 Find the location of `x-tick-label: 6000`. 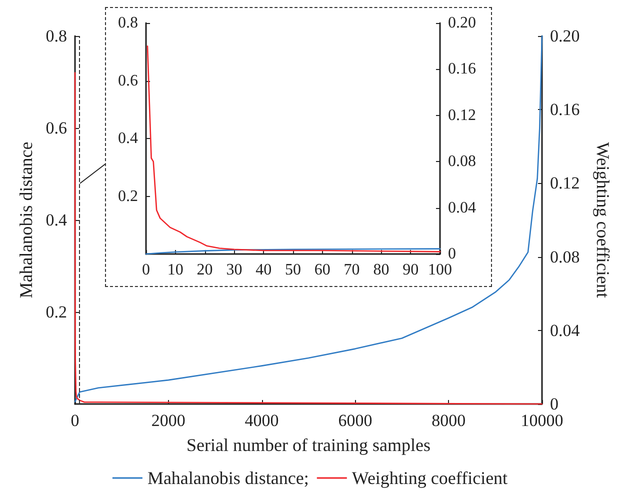

x-tick-label: 6000 is located at coordinates (355, 420).